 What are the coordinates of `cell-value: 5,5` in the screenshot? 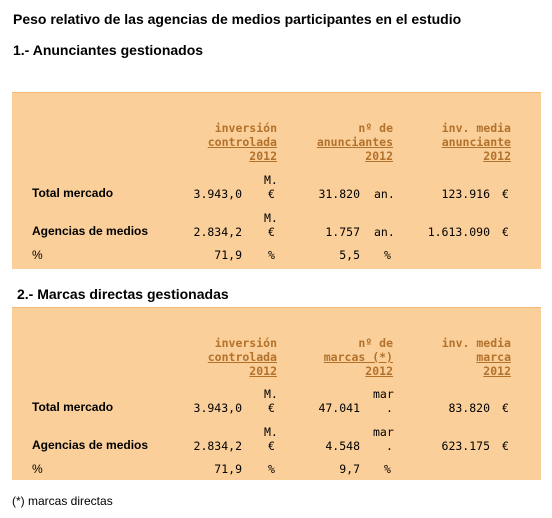 It's located at (349, 255).